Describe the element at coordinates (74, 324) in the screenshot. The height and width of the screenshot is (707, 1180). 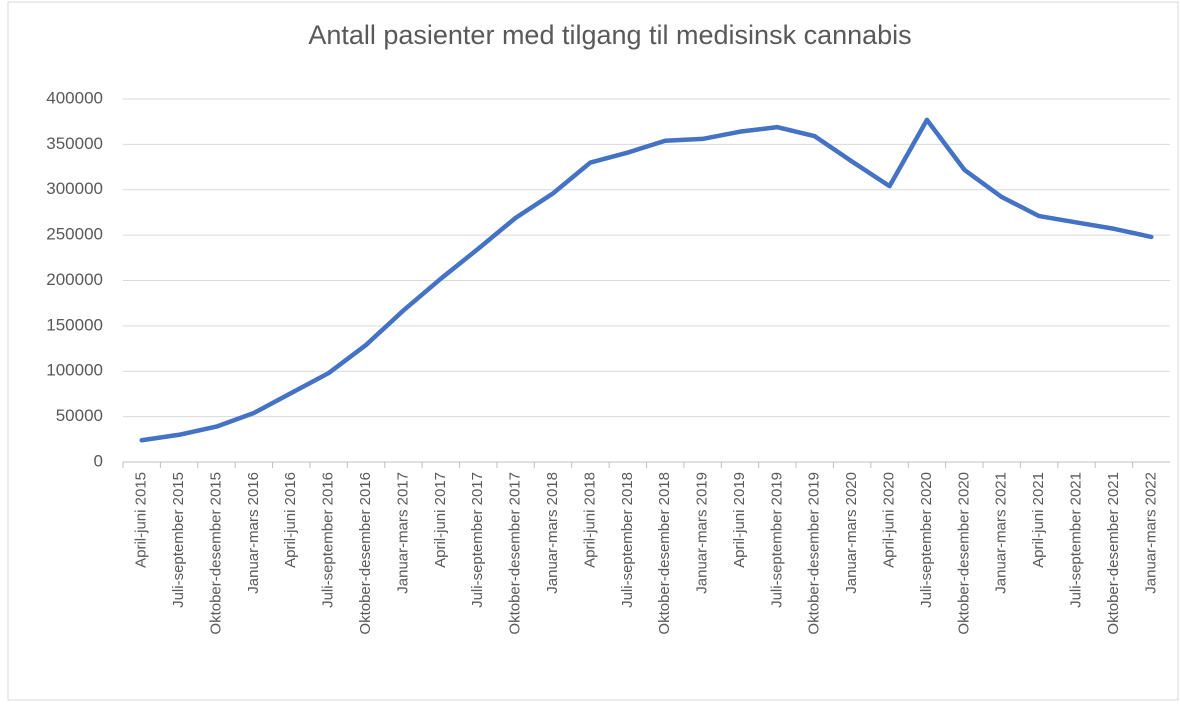
I see `y-tick-label: 150000` at that location.